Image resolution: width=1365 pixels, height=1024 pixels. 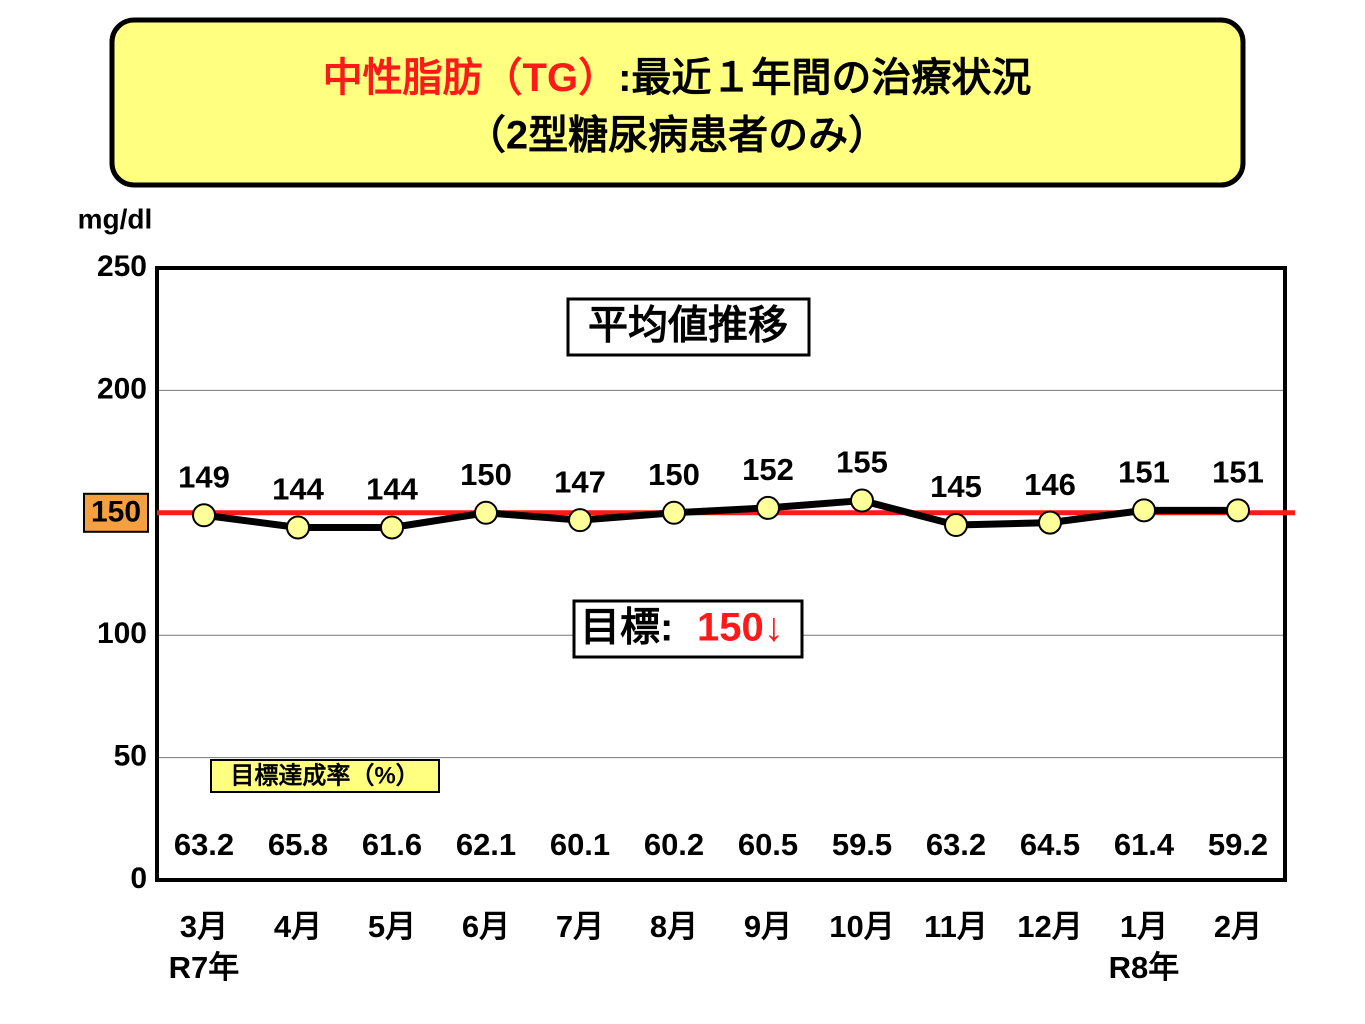 What do you see at coordinates (298, 844) in the screenshot?
I see `rate-label: 65.8` at bounding box center [298, 844].